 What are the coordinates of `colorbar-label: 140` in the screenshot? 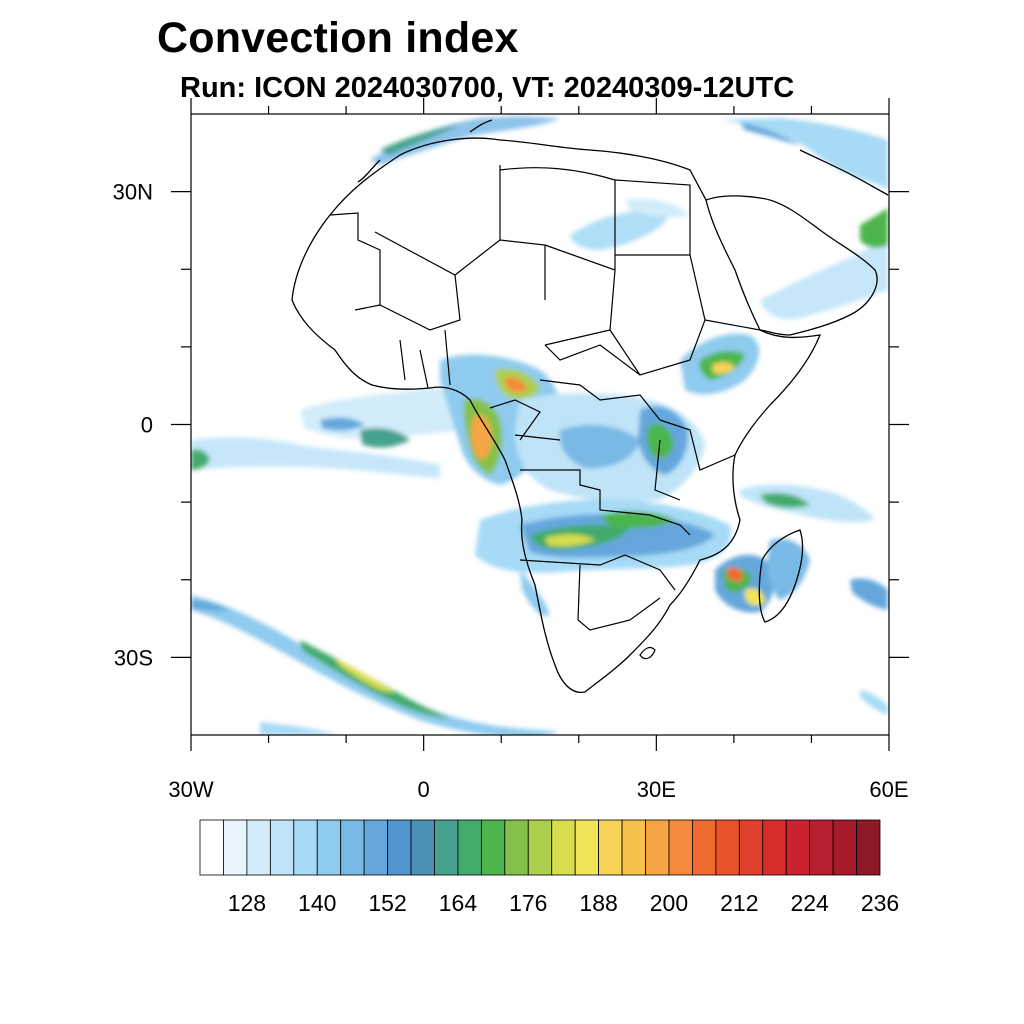 It's located at (317, 903).